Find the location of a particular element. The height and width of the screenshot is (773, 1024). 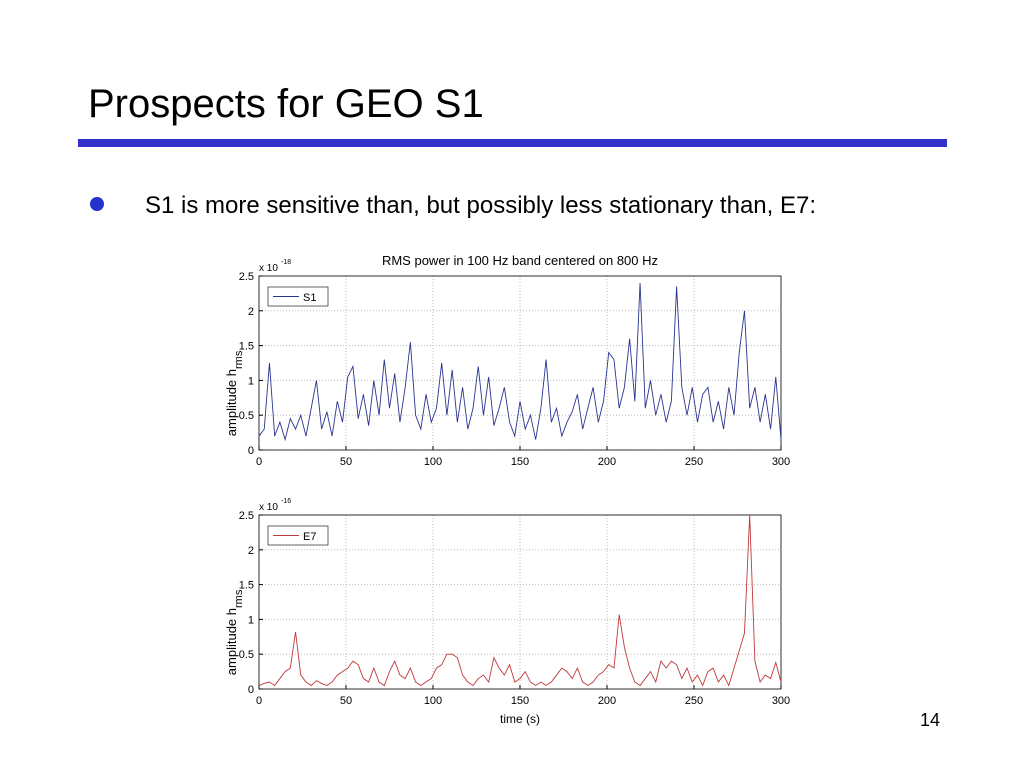

multiplier-exponent: -16 is located at coordinates (286, 501).